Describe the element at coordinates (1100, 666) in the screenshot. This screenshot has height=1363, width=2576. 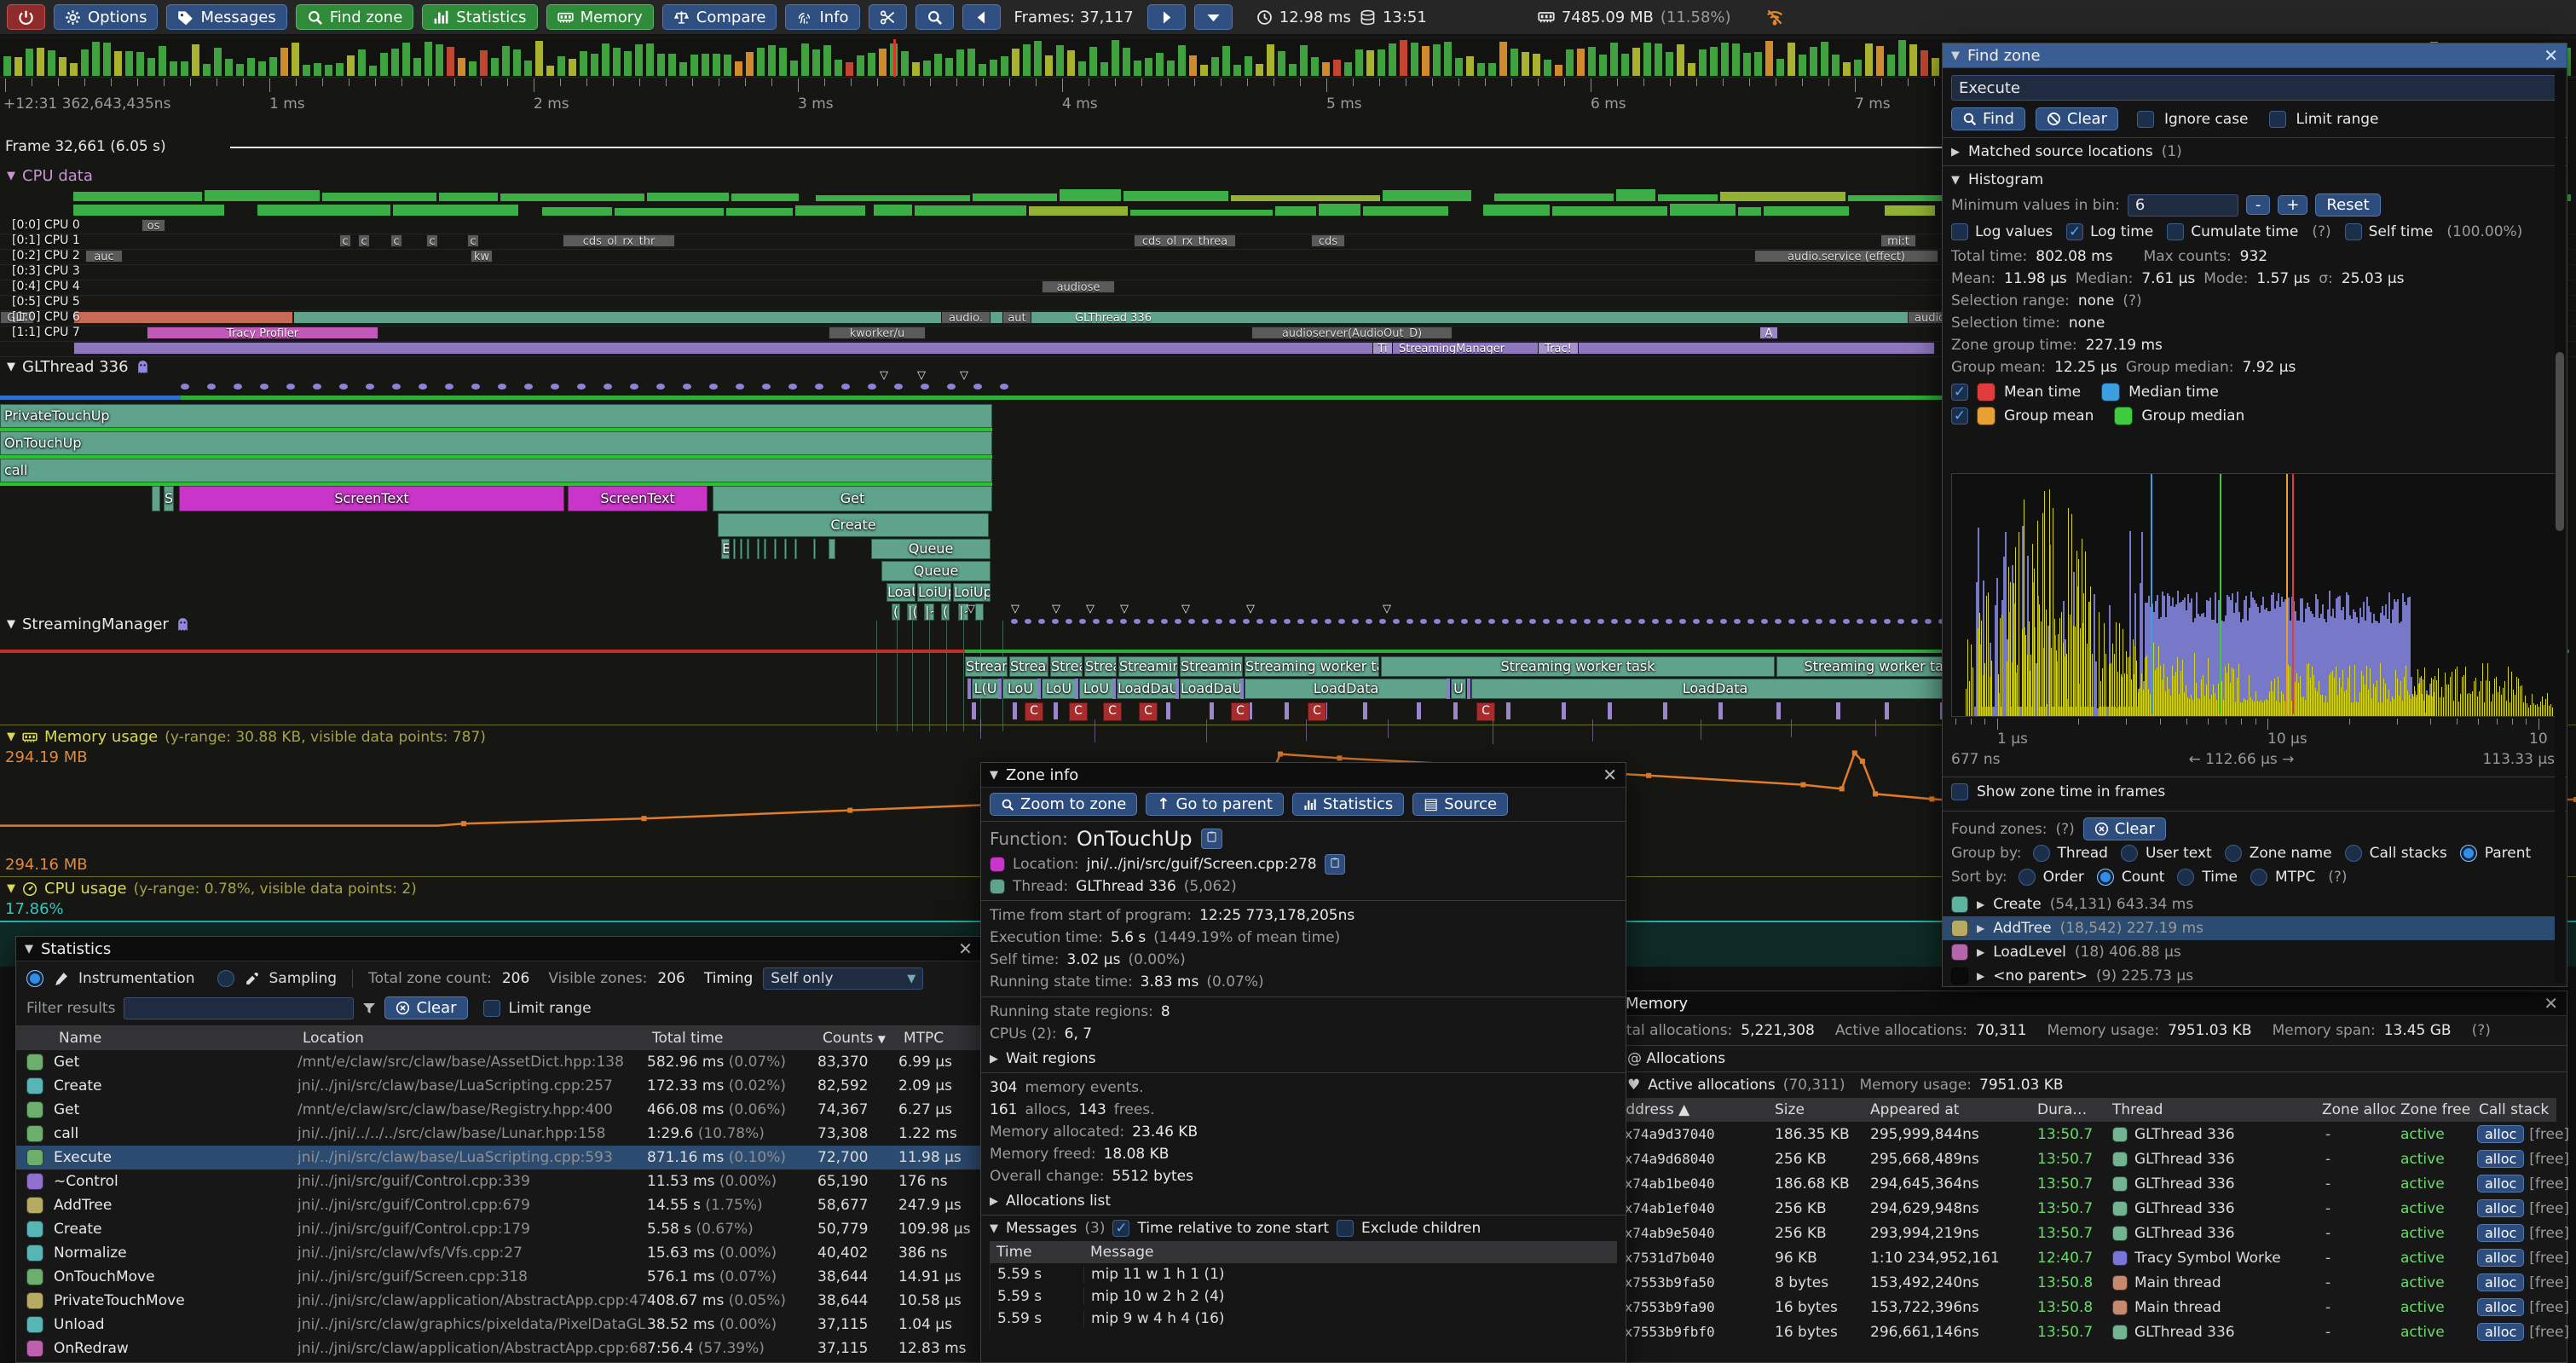
I see `zone-bar: Strea` at that location.